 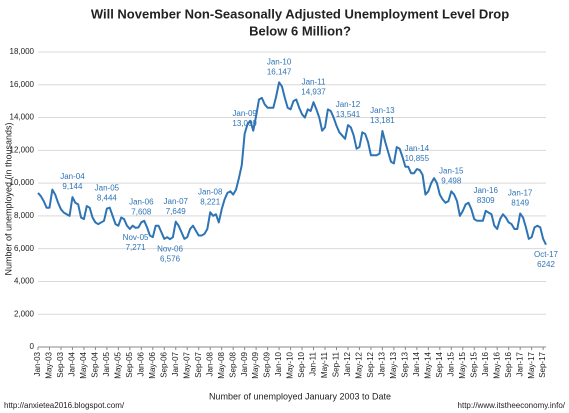 I want to click on annotation-value: 7,649, so click(x=176, y=211).